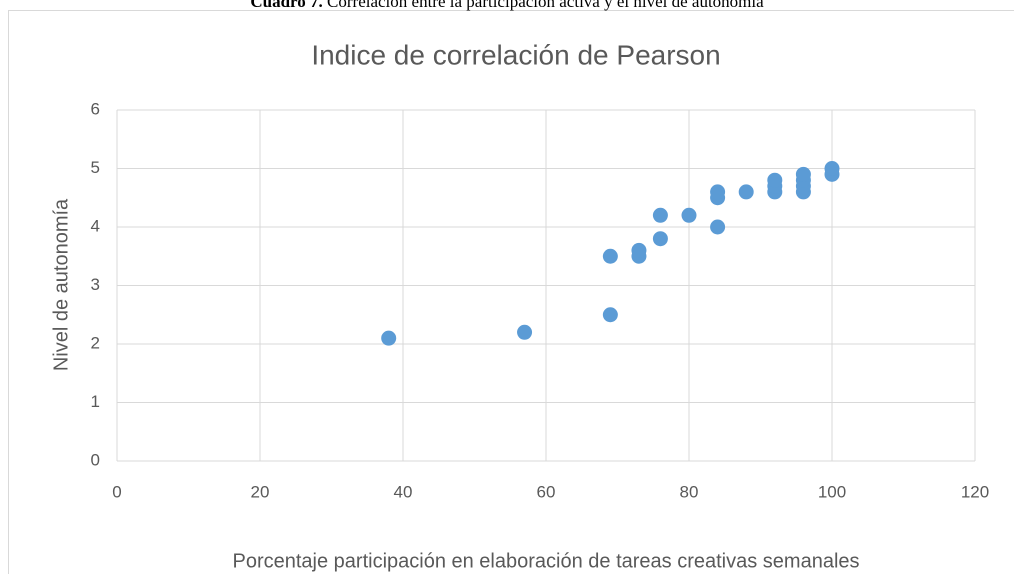  I want to click on x-tick-label: 20, so click(260, 491).